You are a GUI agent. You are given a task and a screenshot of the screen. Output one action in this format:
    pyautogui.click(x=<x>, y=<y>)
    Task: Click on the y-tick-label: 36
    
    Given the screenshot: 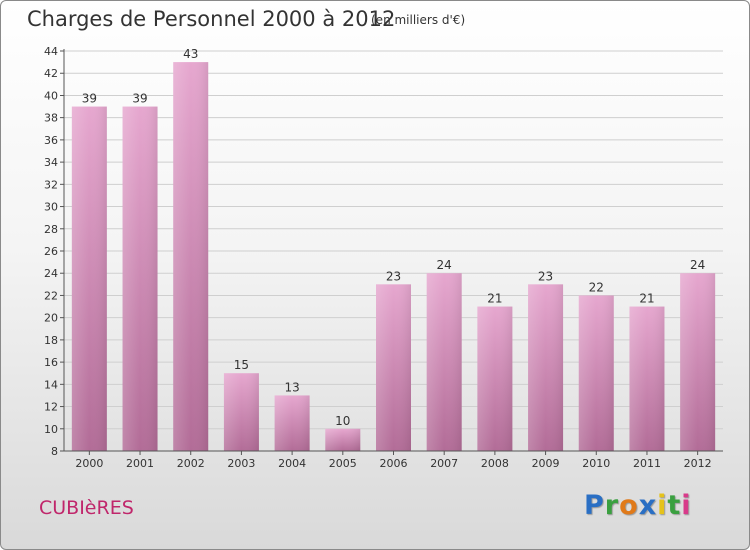 What is the action you would take?
    pyautogui.click(x=51, y=140)
    